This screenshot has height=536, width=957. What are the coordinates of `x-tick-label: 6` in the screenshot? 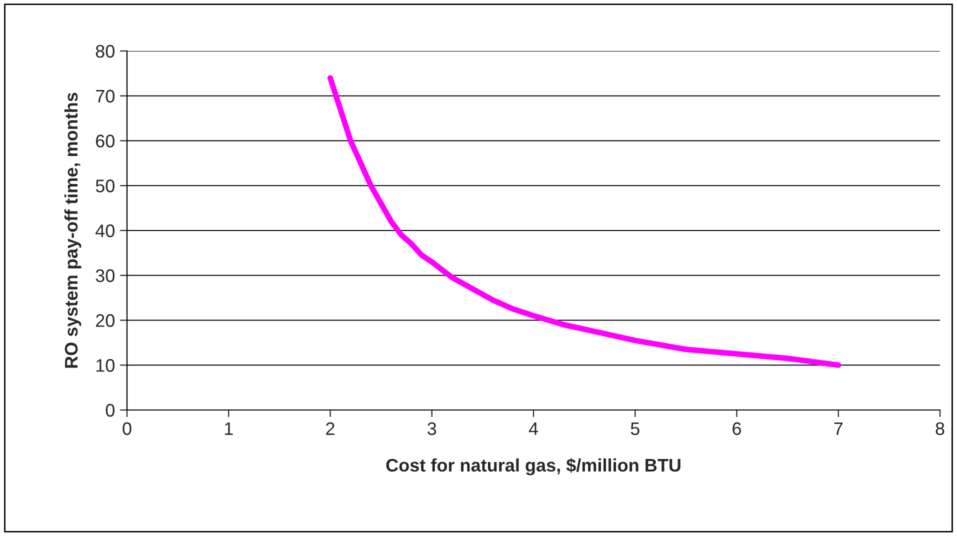 It's located at (736, 429).